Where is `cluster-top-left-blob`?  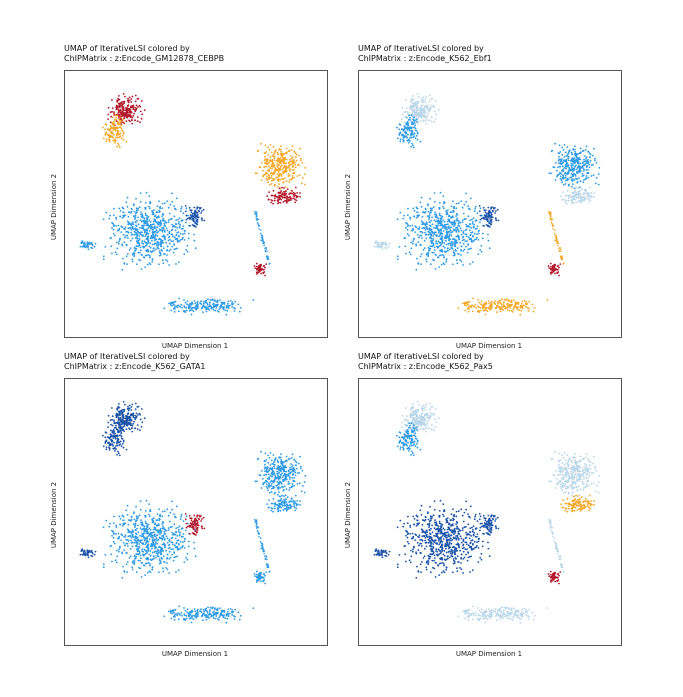 cluster-top-left-blob is located at coordinates (126, 110).